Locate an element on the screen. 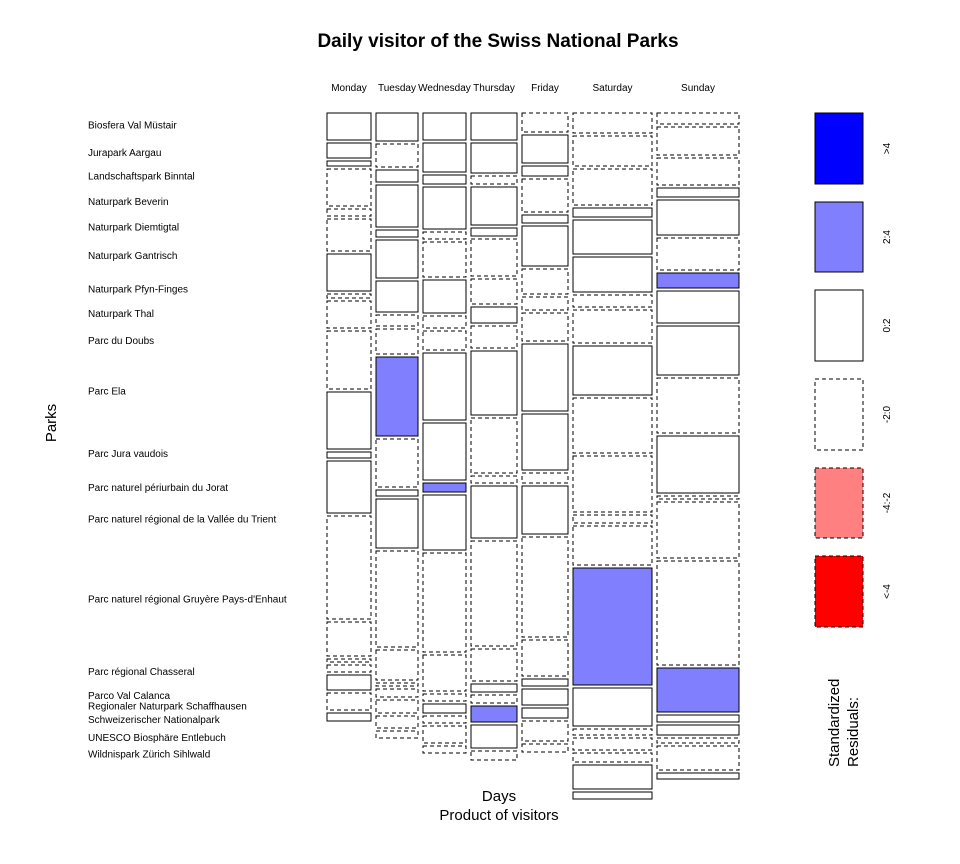 This screenshot has height=864, width=960. park-label: Parc Jura vaudois is located at coordinates (128, 454).